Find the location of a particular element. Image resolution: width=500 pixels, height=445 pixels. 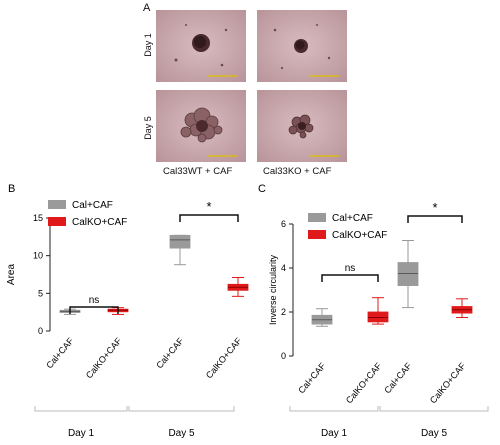

micrograph-ko-day5 is located at coordinates (302, 126).